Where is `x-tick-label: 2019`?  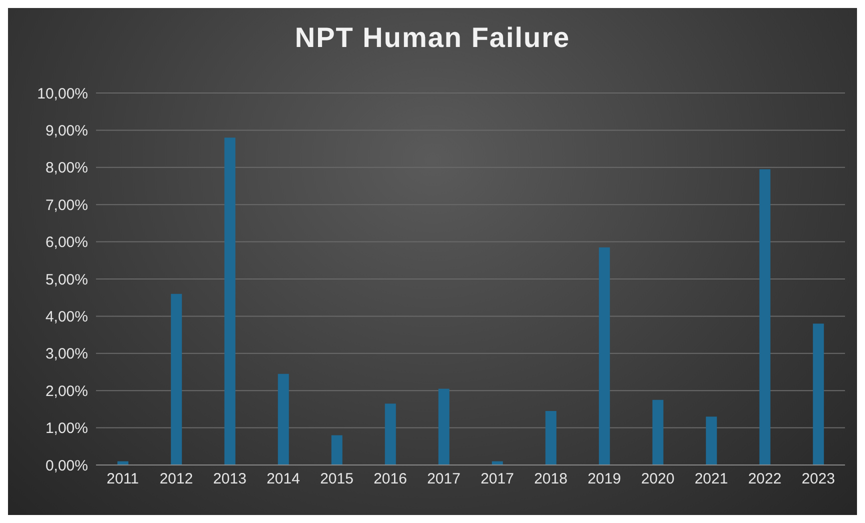 x-tick-label: 2019 is located at coordinates (604, 479).